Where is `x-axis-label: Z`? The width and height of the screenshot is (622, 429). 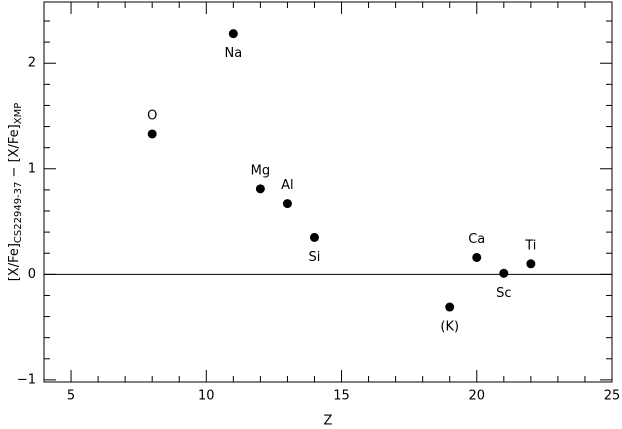 x-axis-label: Z is located at coordinates (328, 421).